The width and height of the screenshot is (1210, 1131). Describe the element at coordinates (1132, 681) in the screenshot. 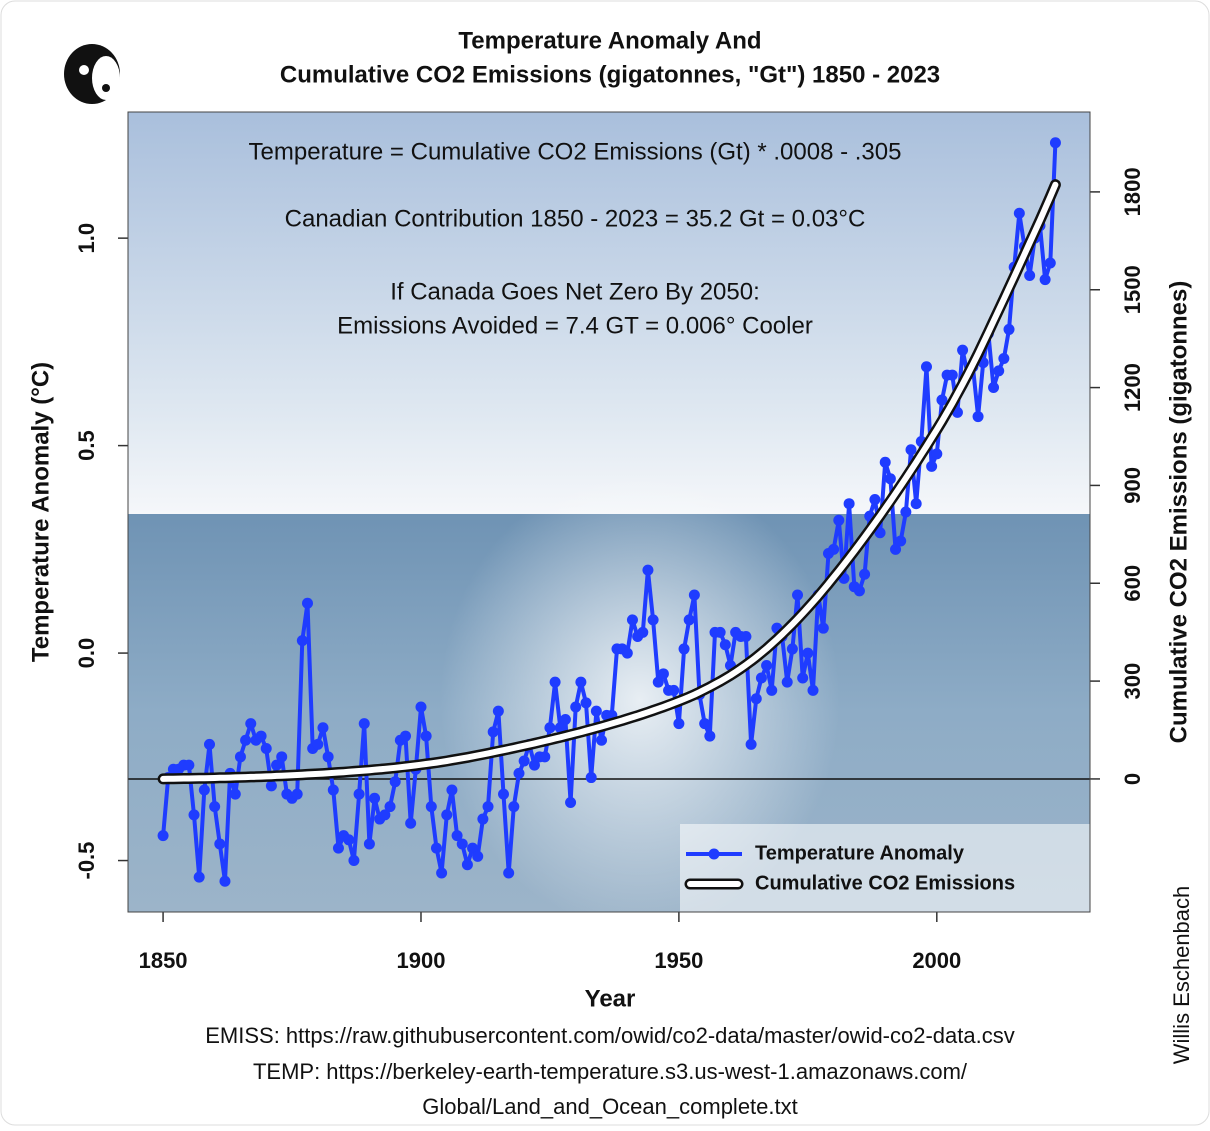

I see `y2-tick-label: 300` at that location.